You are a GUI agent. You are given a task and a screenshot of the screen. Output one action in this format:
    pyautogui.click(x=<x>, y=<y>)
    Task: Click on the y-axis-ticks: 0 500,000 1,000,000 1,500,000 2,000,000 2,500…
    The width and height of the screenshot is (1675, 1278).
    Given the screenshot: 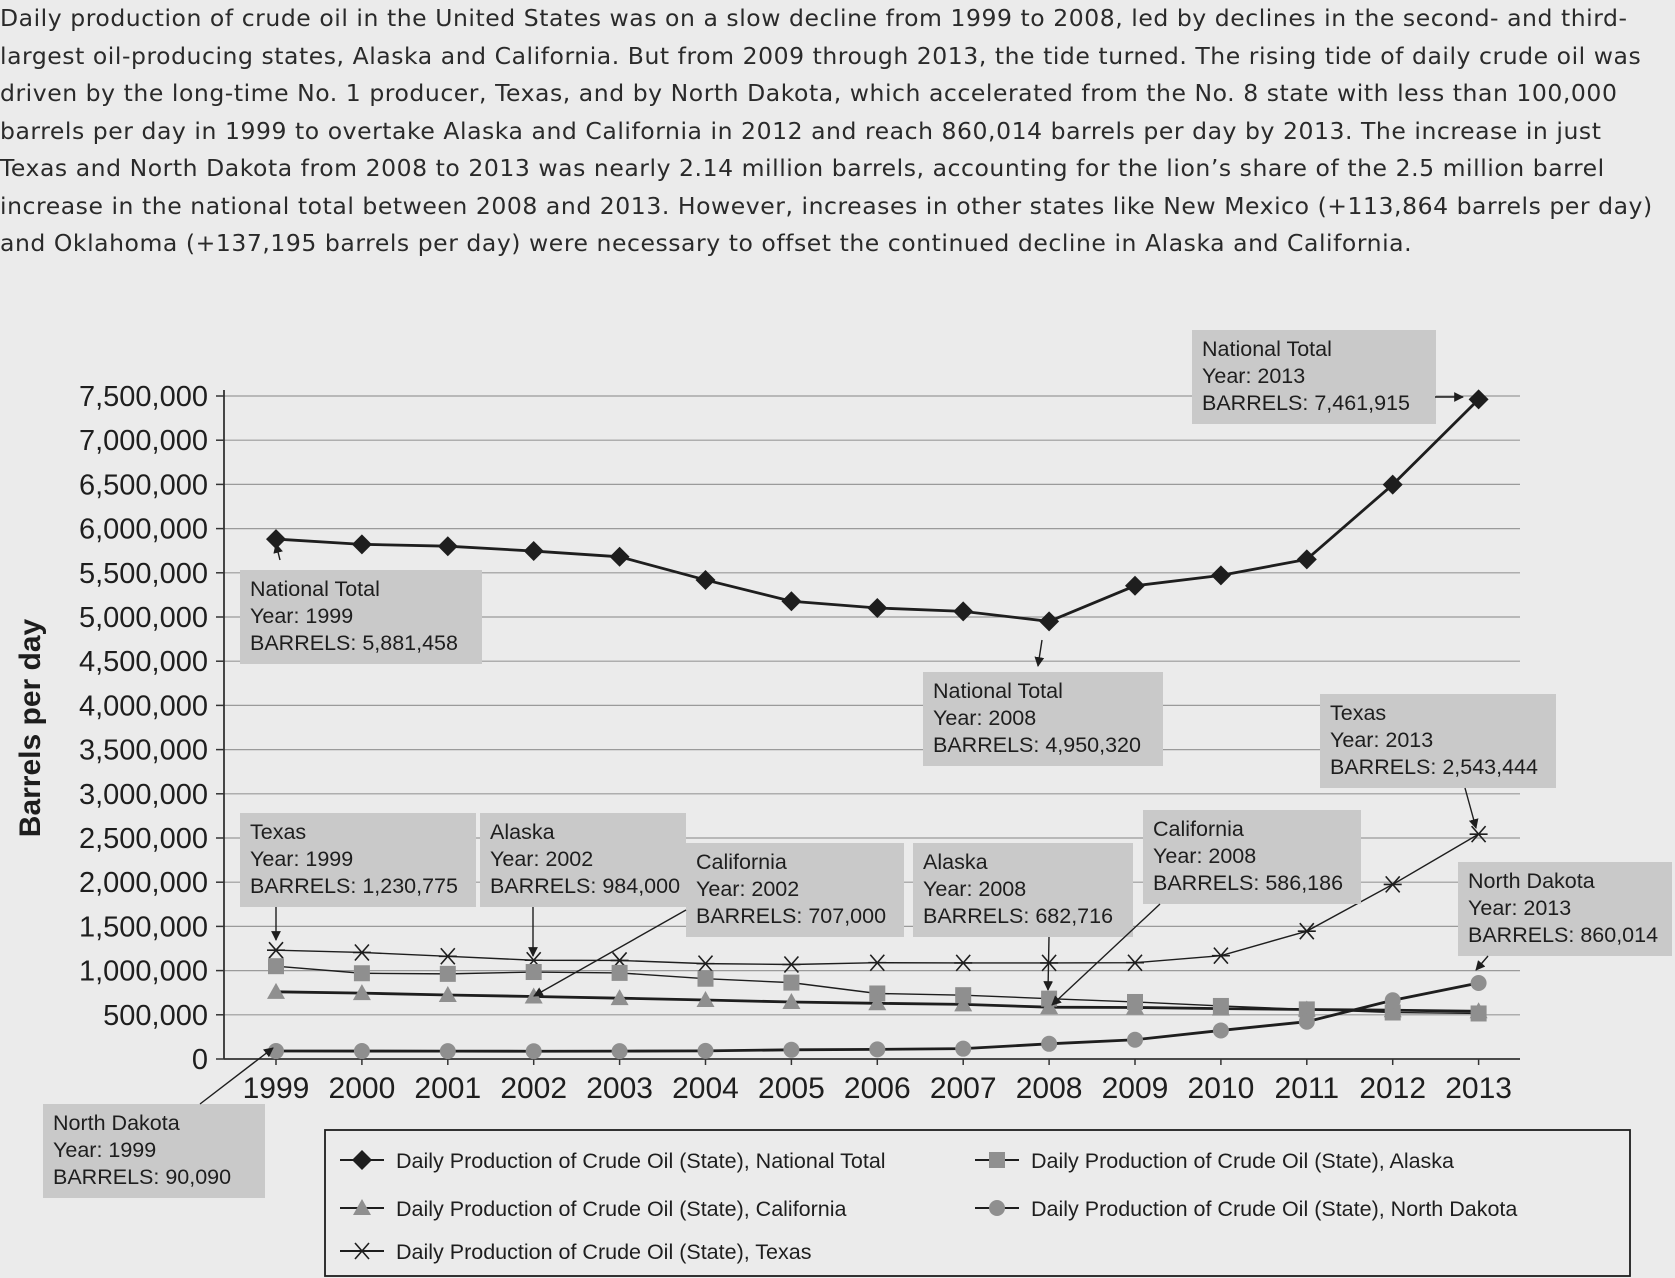 What is the action you would take?
    pyautogui.click(x=151, y=728)
    